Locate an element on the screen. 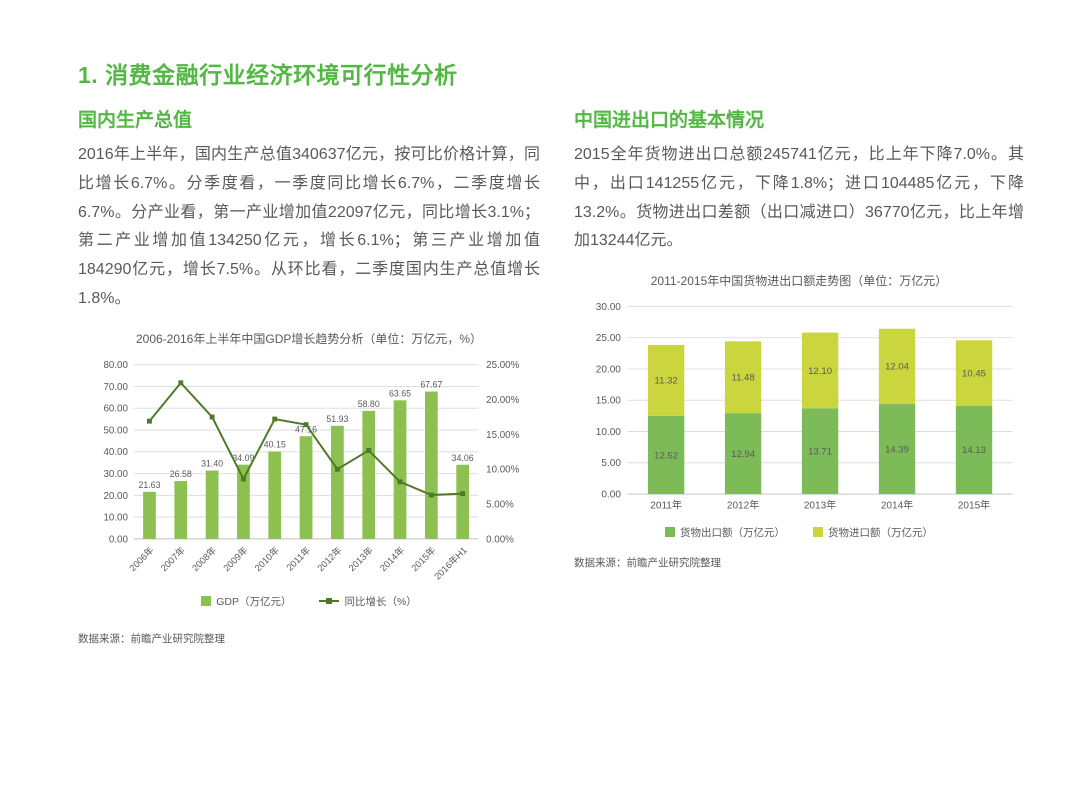 Image resolution: width=1077 pixels, height=794 pixels. svg-text: 21.63 is located at coordinates (149, 485).